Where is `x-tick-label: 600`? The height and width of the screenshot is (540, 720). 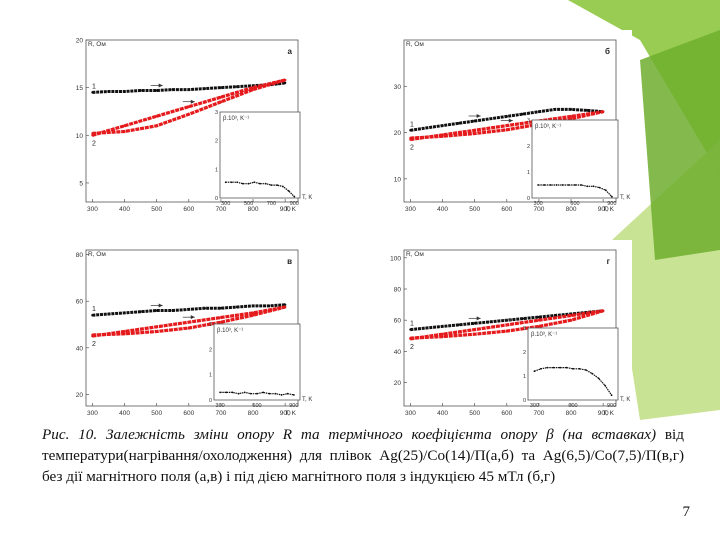 x-tick-label: 600 is located at coordinates (506, 209).